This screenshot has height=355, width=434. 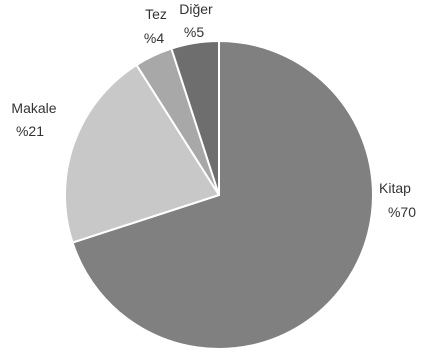 What do you see at coordinates (154, 38) in the screenshot?
I see `slice-value-tez: %4` at bounding box center [154, 38].